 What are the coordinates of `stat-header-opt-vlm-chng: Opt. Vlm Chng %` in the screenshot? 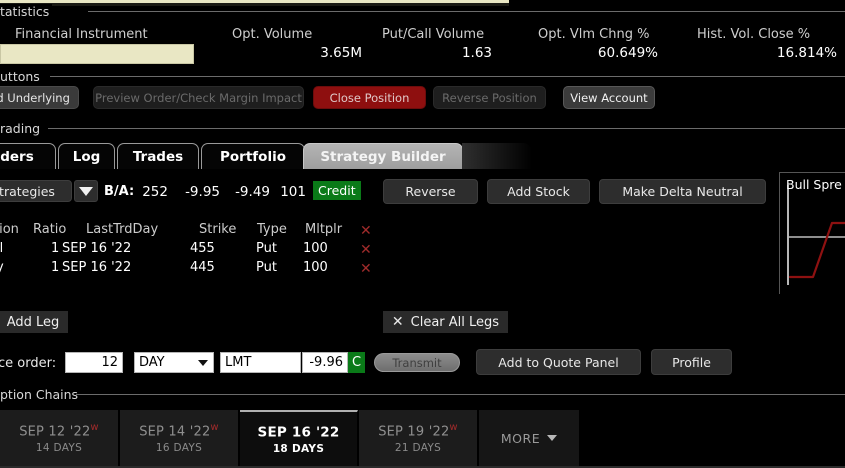 It's located at (594, 34).